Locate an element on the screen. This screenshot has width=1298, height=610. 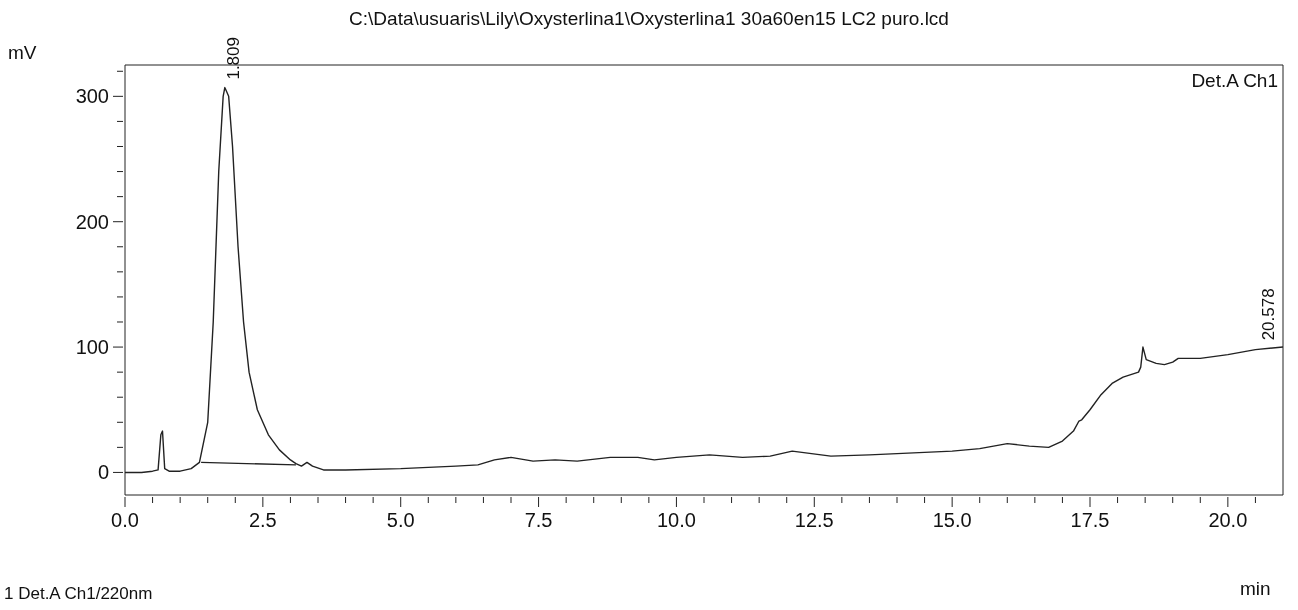
x-tick-label: 5.0 is located at coordinates (400, 520).